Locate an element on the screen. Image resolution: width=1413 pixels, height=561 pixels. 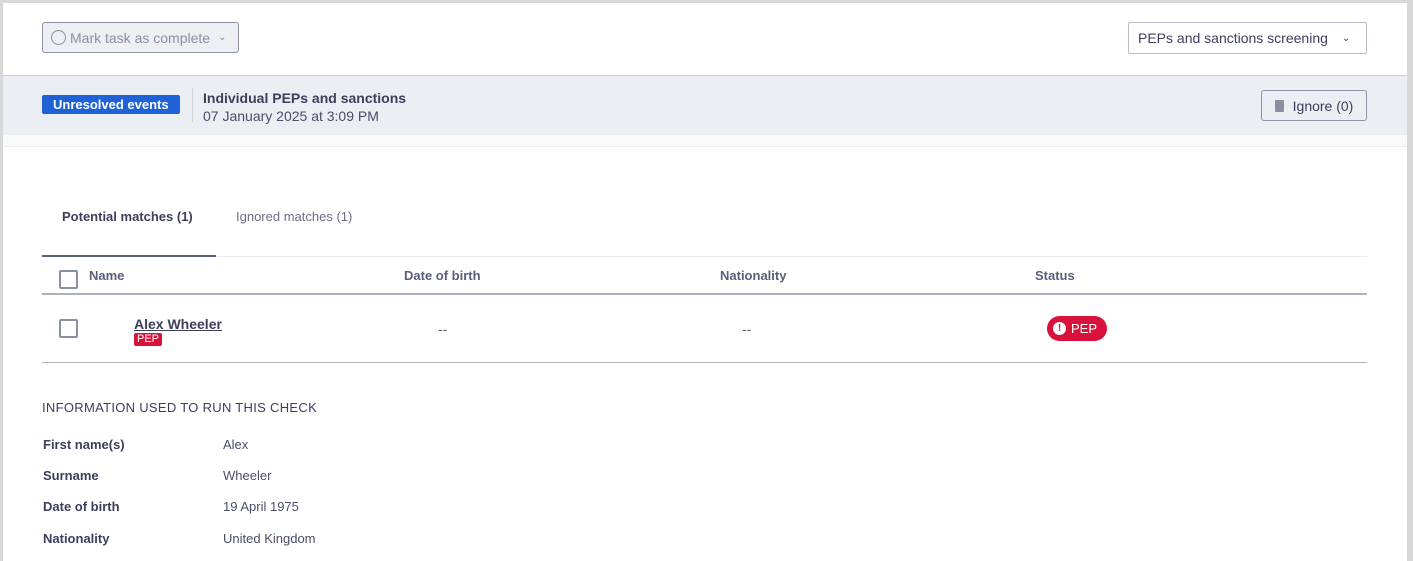
check-type-value: PEPs and sanctions screening is located at coordinates (1233, 38).